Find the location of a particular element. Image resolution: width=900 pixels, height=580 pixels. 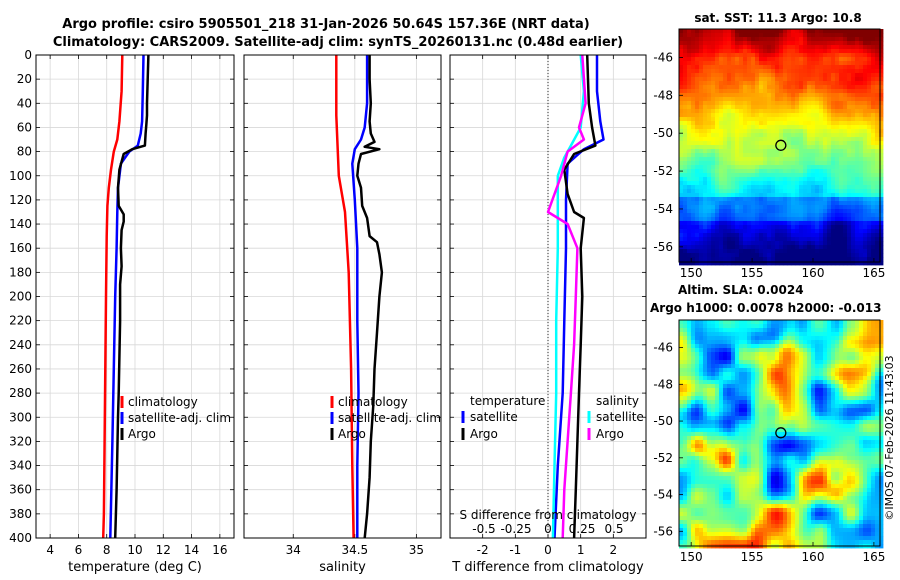

y-tick-label: 140 is located at coordinates (20, 224).